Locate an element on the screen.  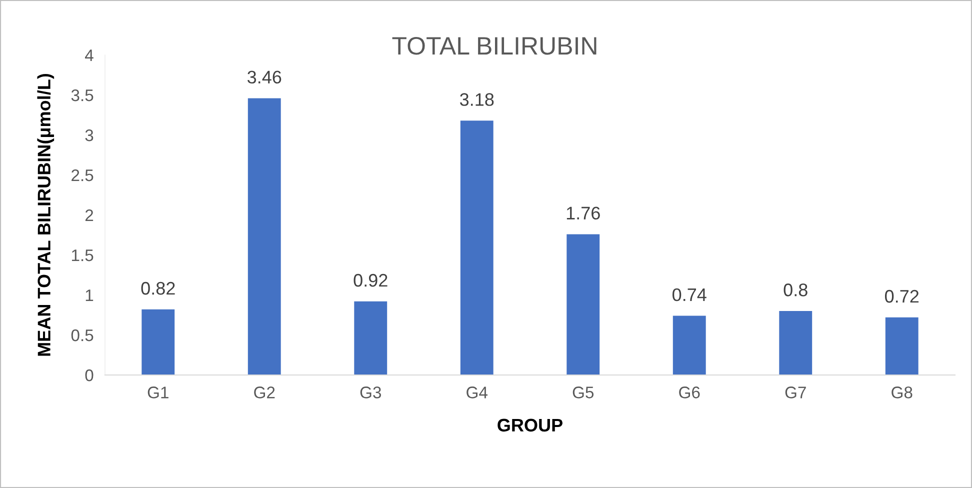
y-tick-label: 2.5 is located at coordinates (83, 175).